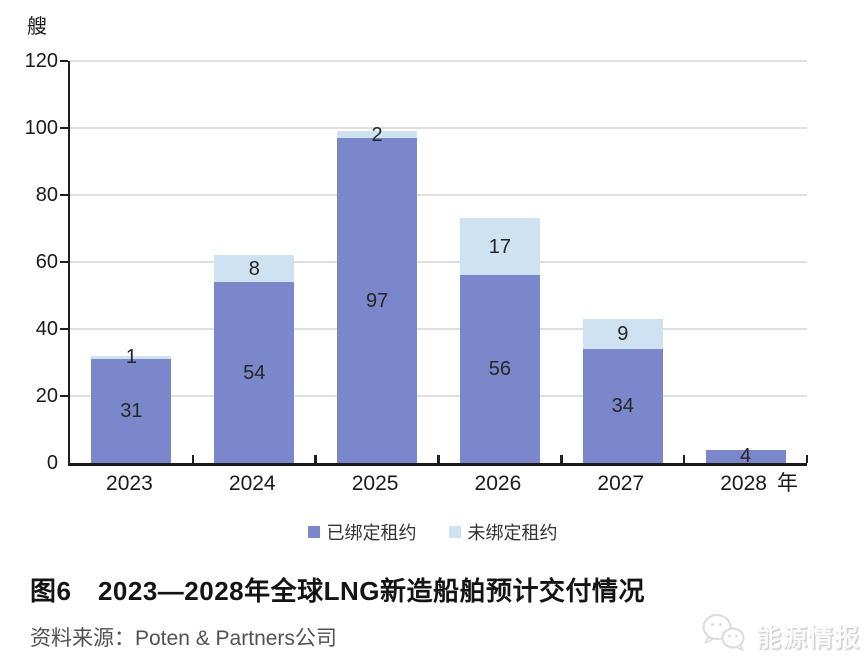 The image size is (865, 668). I want to click on chart-legend: 已绑定租约 未绑定租约, so click(432, 532).